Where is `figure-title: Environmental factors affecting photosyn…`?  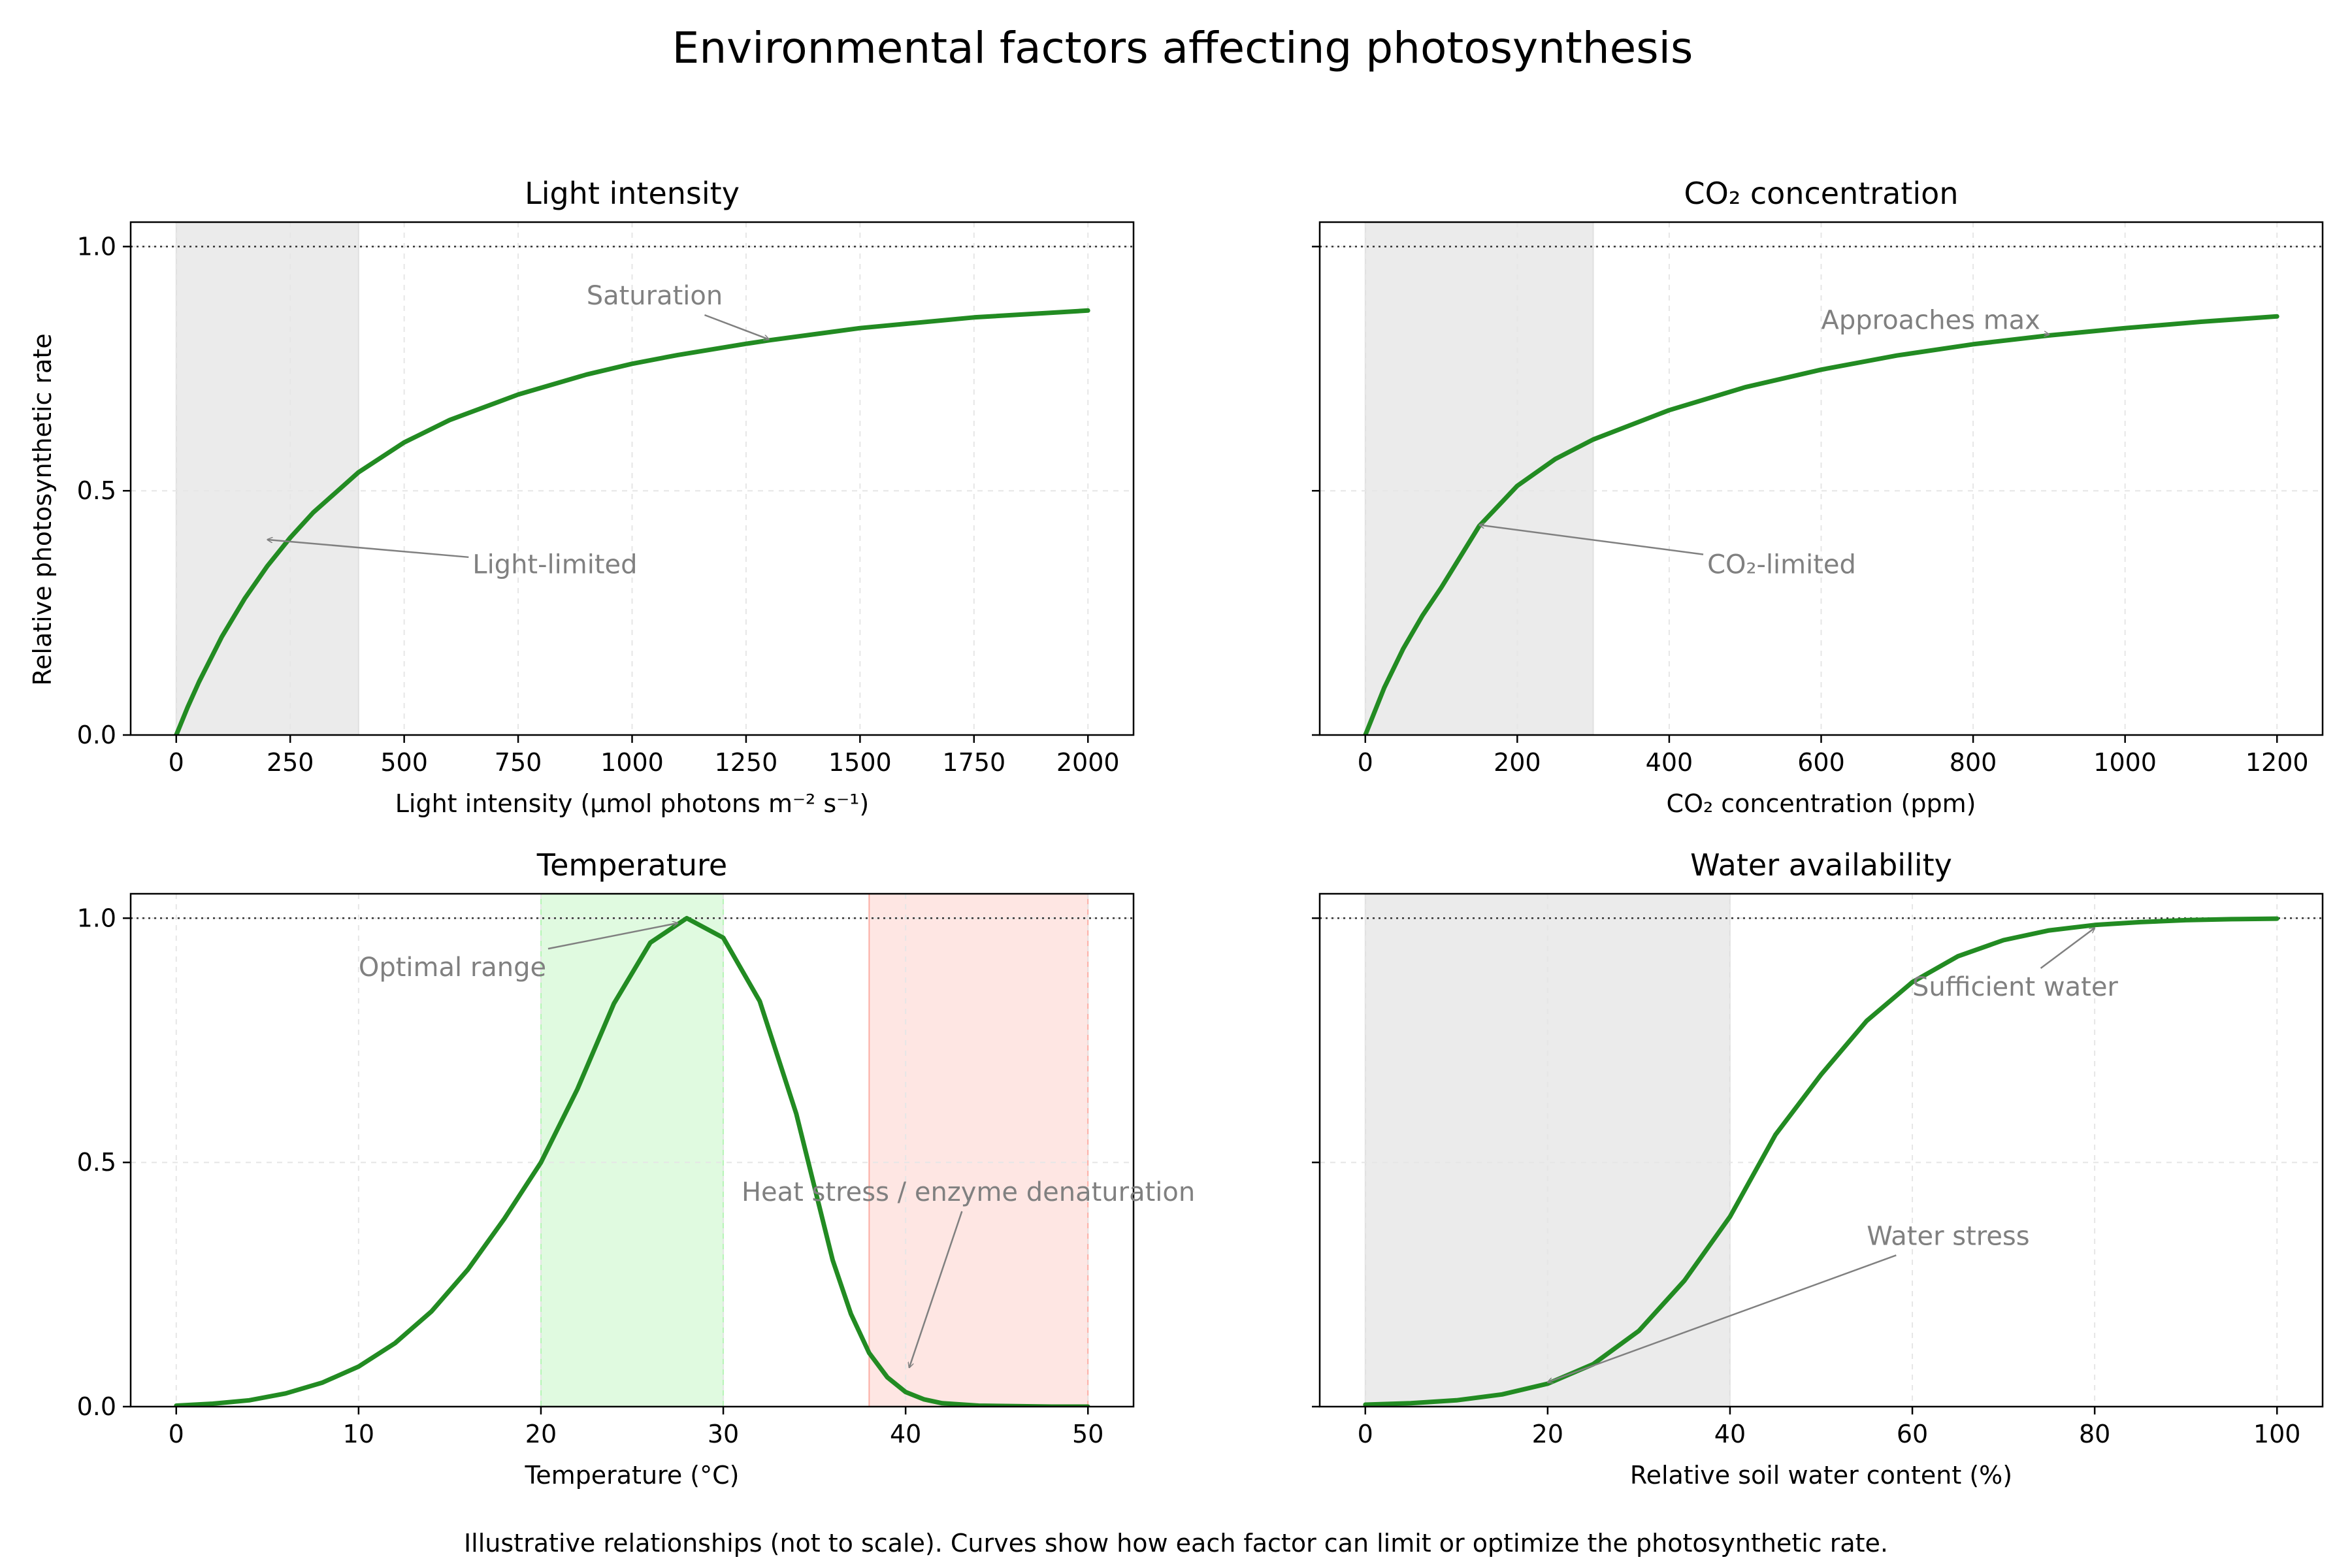 figure-title: Environmental factors affecting photosyn… is located at coordinates (1182, 48).